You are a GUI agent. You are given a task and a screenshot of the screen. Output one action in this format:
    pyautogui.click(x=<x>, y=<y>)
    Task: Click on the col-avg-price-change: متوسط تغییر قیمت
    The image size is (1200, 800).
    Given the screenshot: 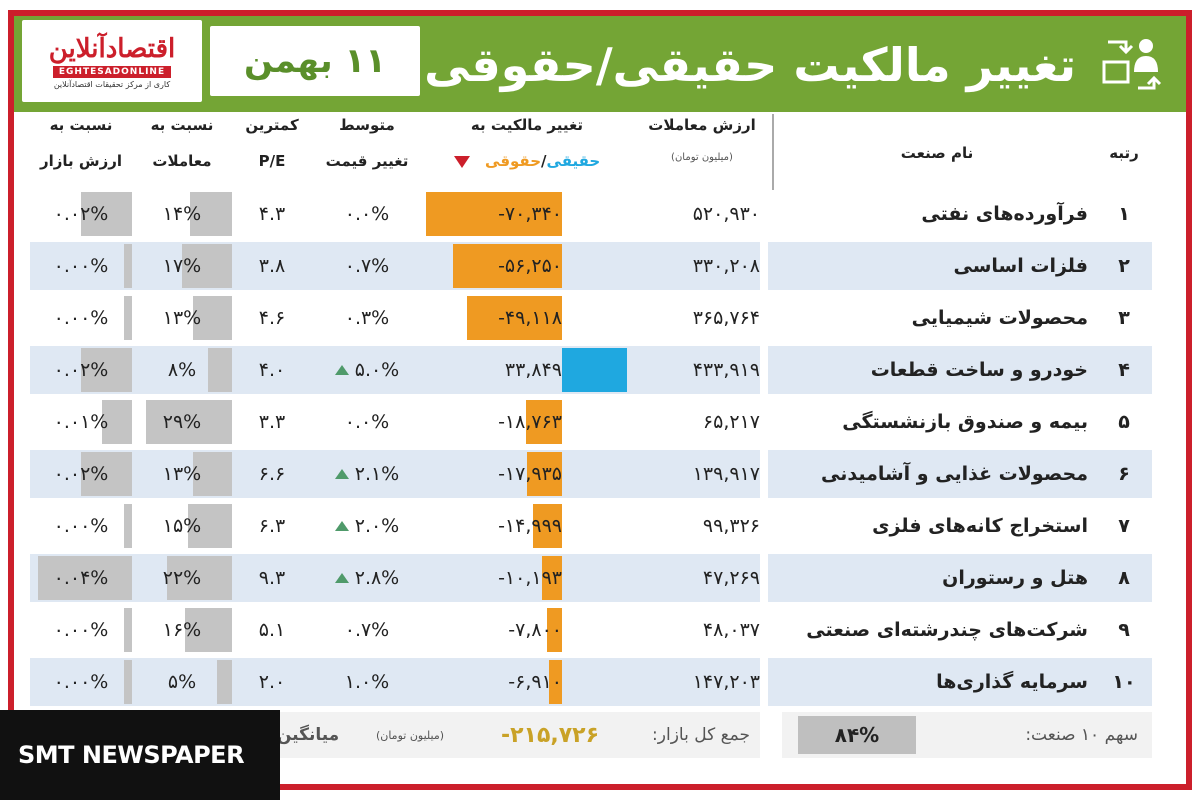 What is the action you would take?
    pyautogui.click(x=367, y=143)
    